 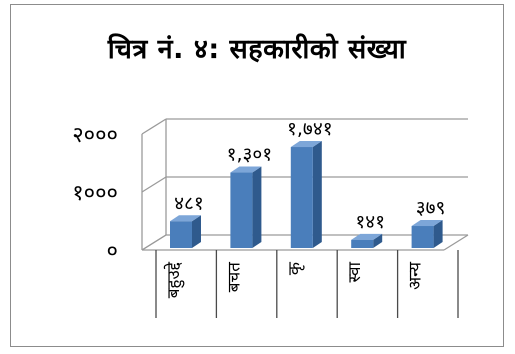 I want to click on y-tick-label: १०००, so click(x=95, y=193).